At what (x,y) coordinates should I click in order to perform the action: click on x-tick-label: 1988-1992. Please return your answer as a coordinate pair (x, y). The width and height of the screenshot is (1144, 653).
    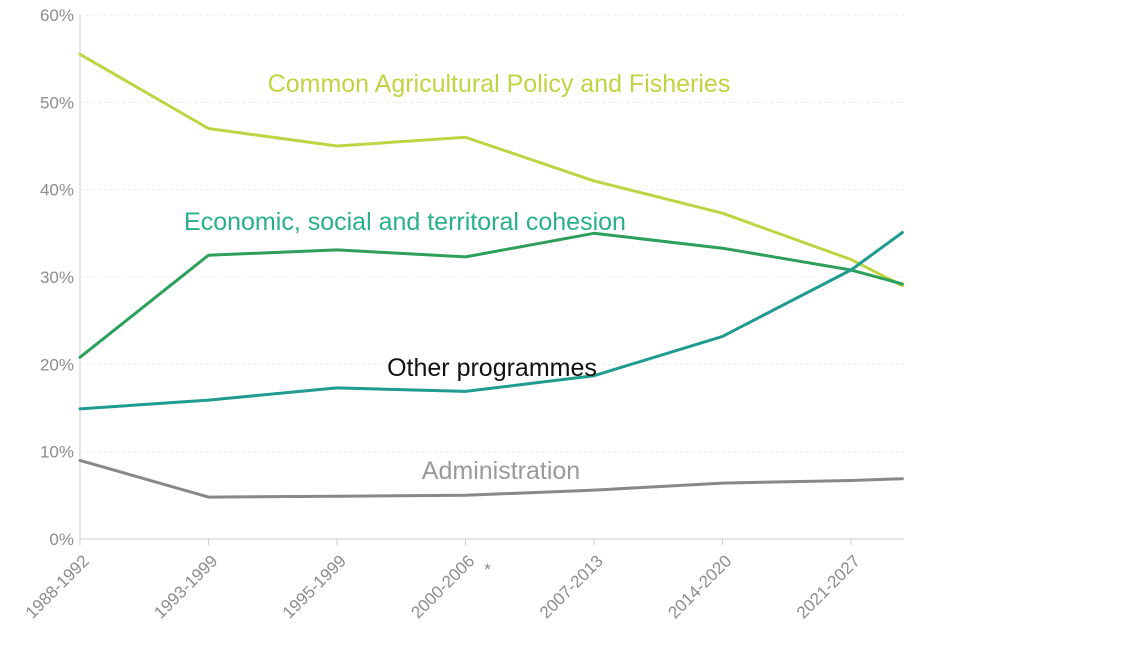
    Looking at the image, I should click on (57, 586).